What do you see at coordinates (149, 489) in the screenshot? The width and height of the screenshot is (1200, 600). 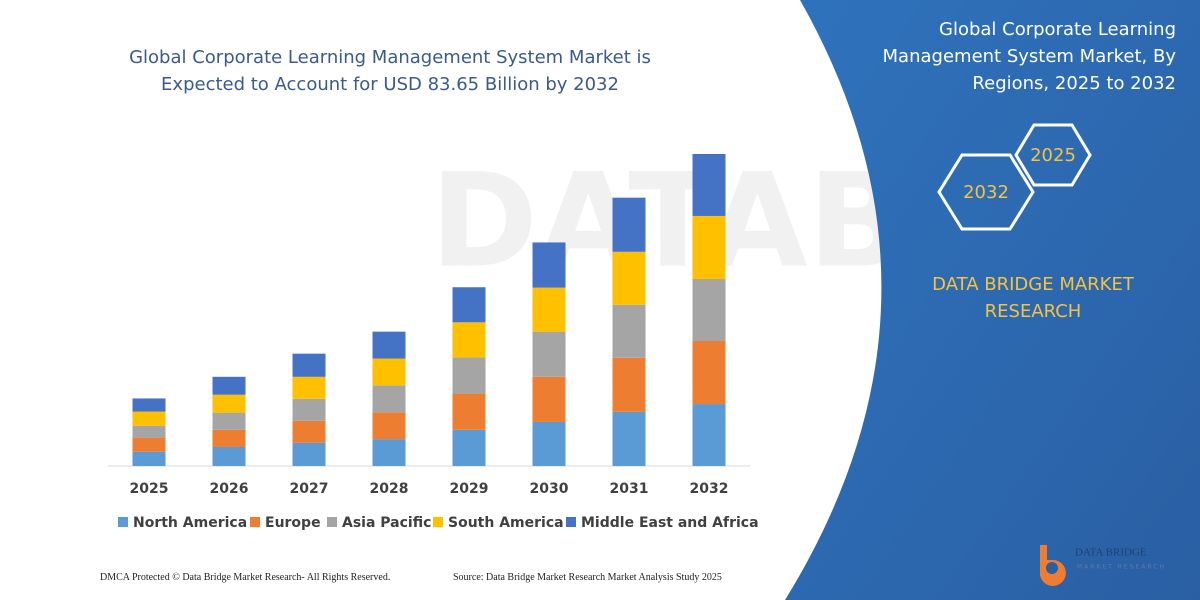 I see `x-tick-label: 2025` at bounding box center [149, 489].